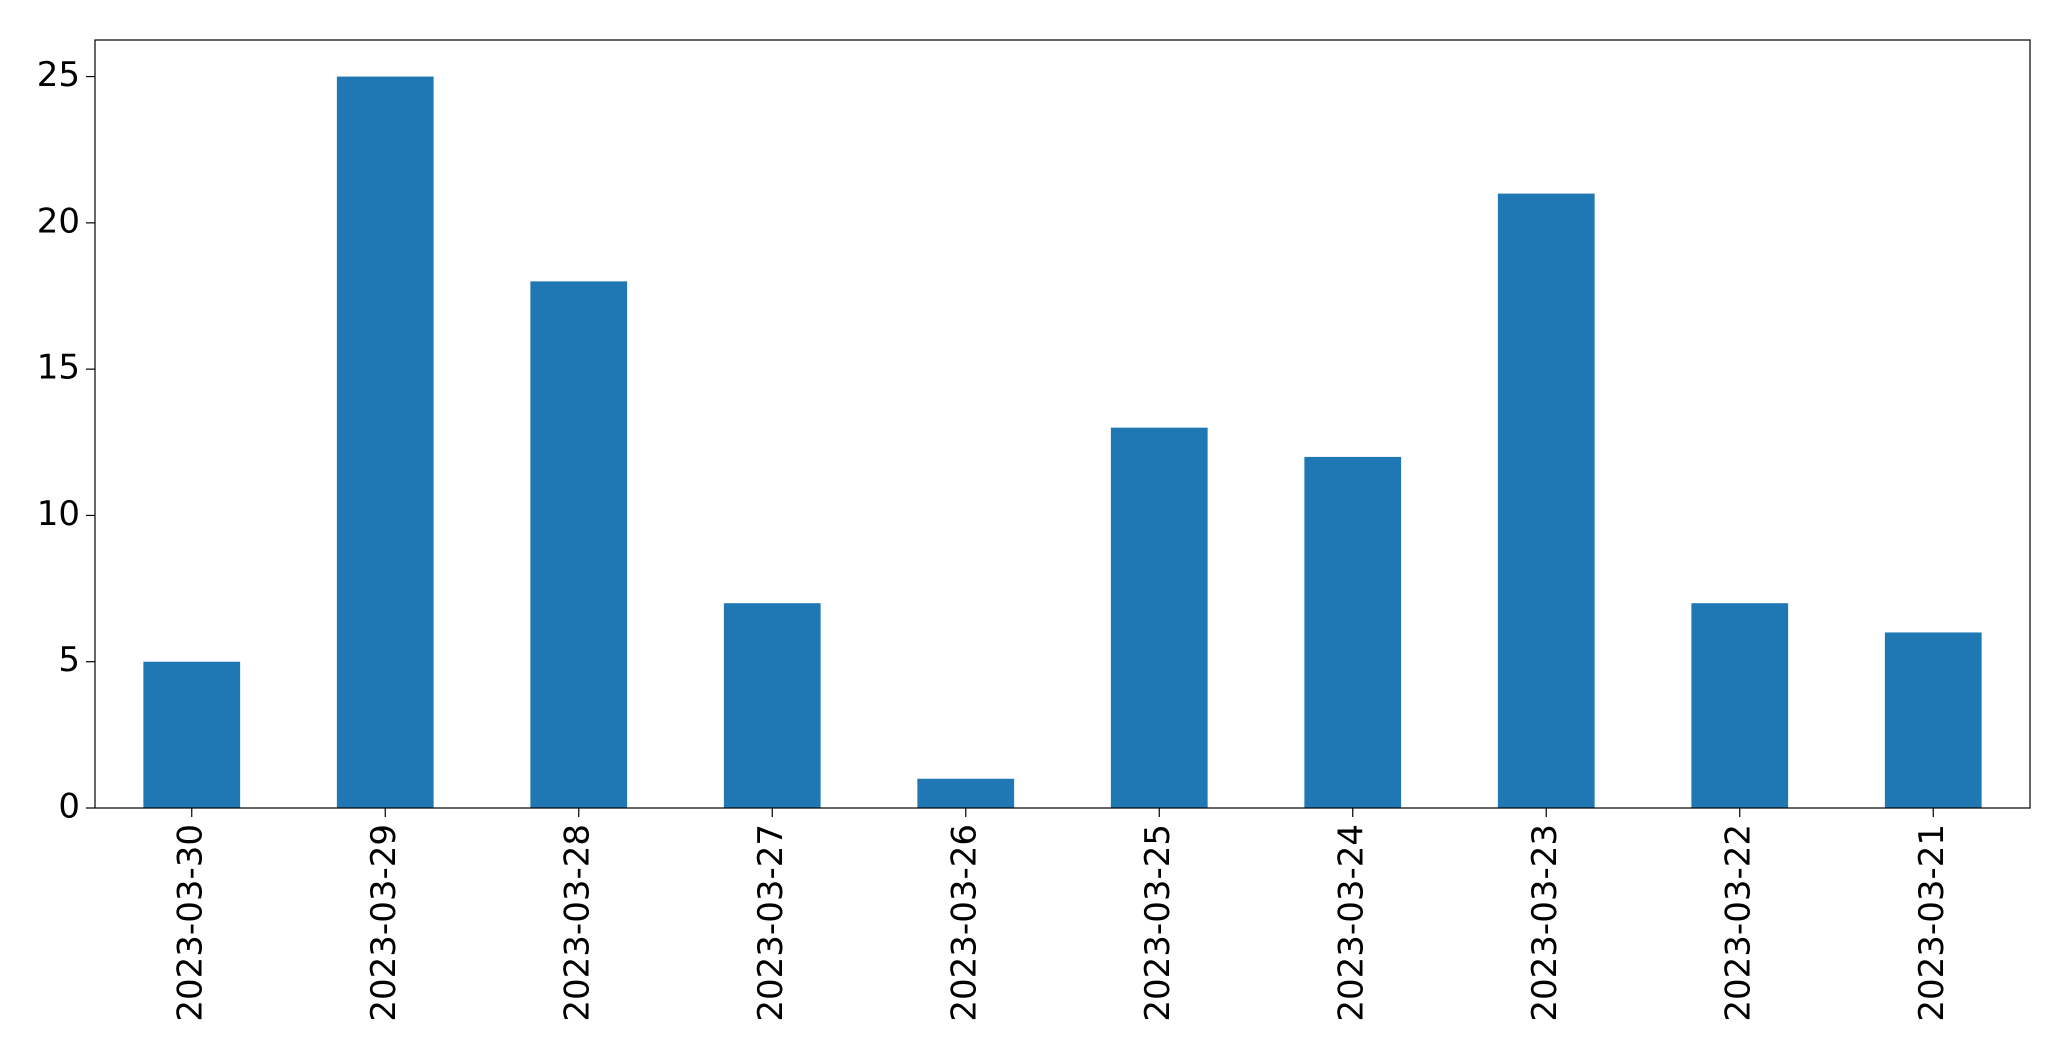 The image size is (2071, 1061). I want to click on y-tick-label: 25, so click(58, 75).